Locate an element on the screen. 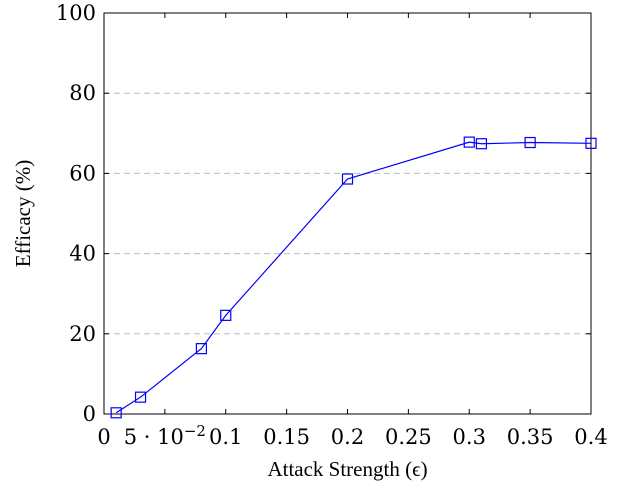 This screenshot has width=619, height=494. x-tick-label: 5 · 10⁻² is located at coordinates (165, 435).